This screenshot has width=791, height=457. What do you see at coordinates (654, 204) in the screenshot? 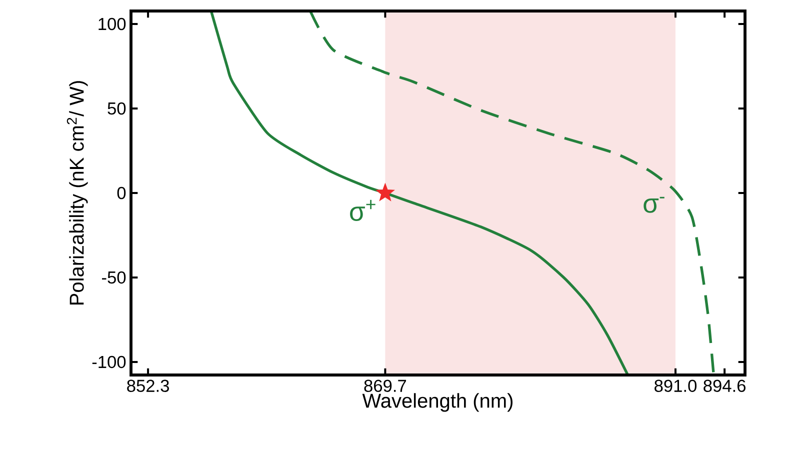
I see `series-label: σ$^{-}$` at bounding box center [654, 204].